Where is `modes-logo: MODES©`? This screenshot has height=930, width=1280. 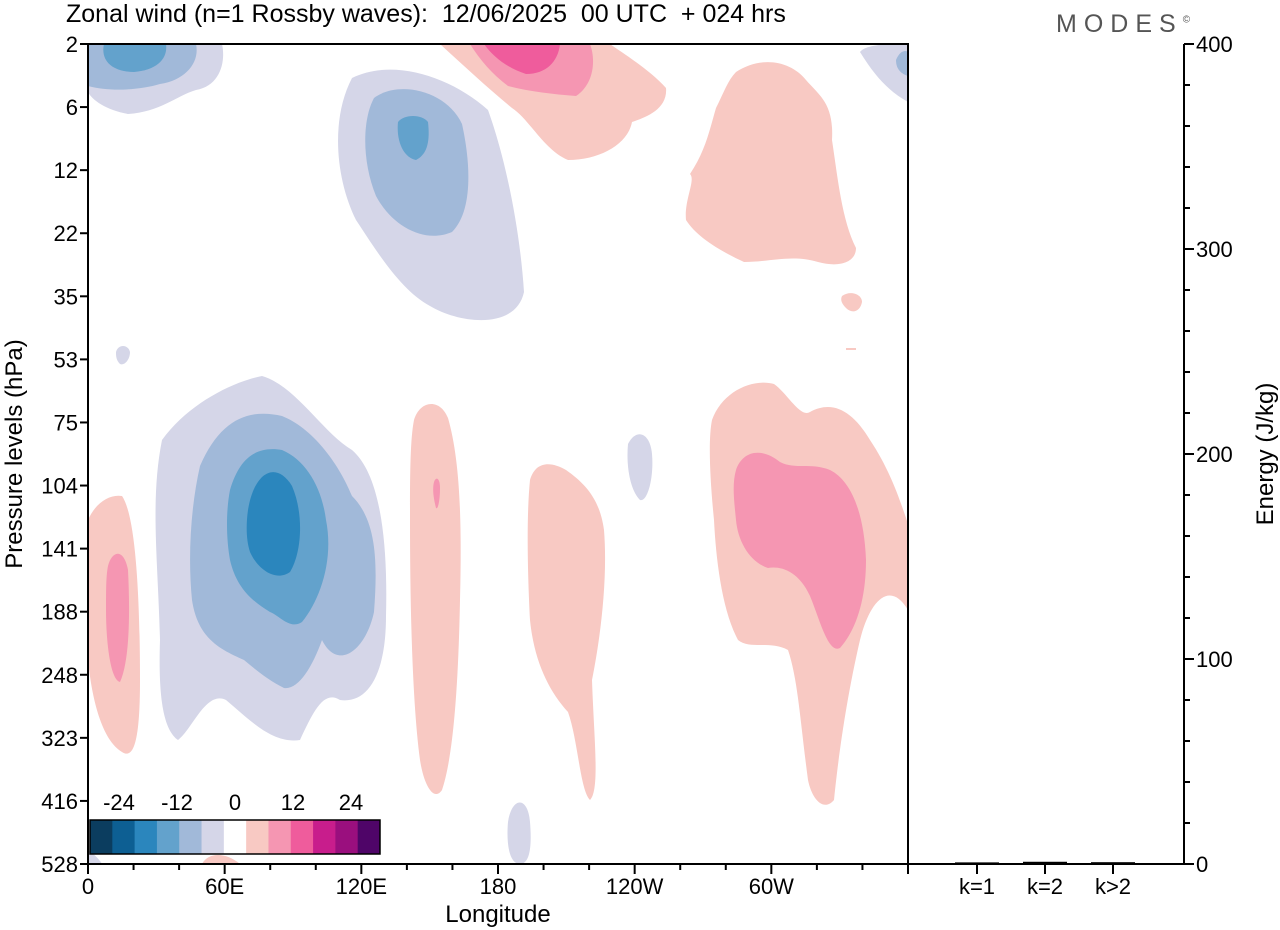 modes-logo: MODES© is located at coordinates (1123, 24).